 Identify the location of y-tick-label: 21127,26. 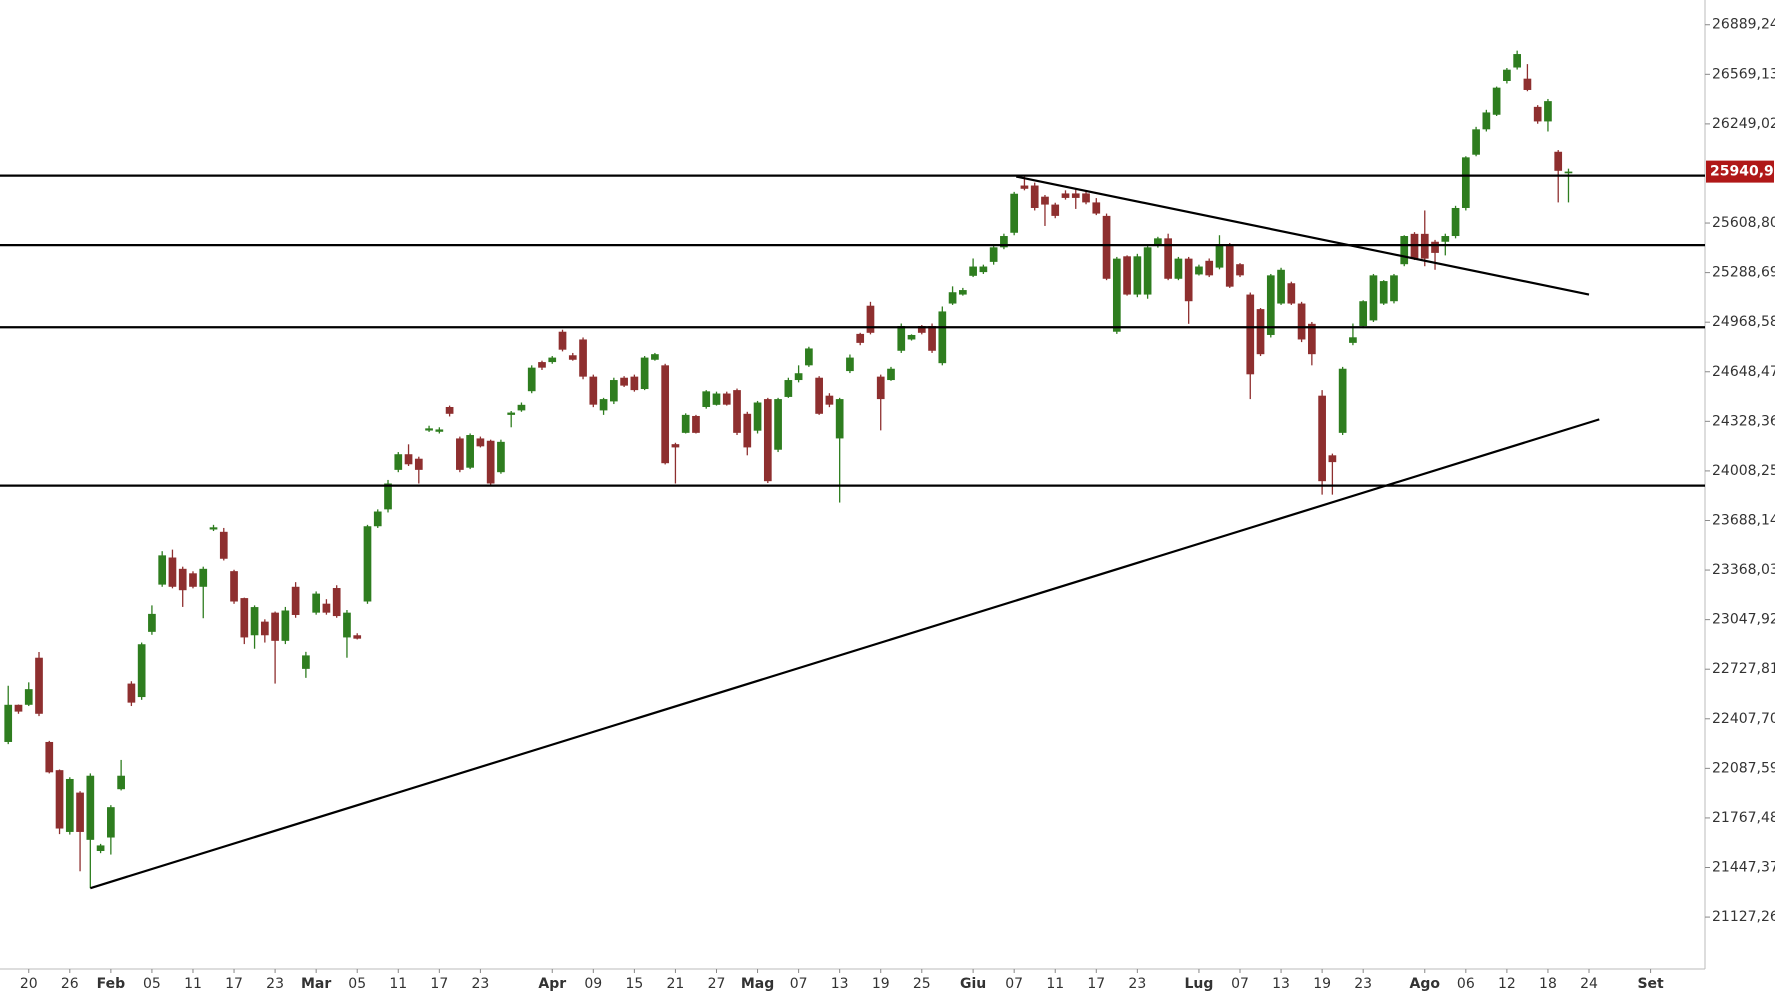
(1743, 917).